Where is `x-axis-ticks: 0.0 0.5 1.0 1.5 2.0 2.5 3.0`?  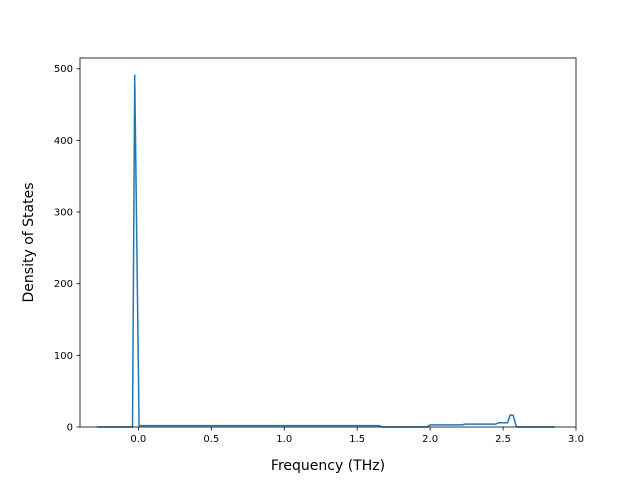
x-axis-ticks: 0.0 0.5 1.0 1.5 2.0 2.5 3.0 is located at coordinates (357, 436).